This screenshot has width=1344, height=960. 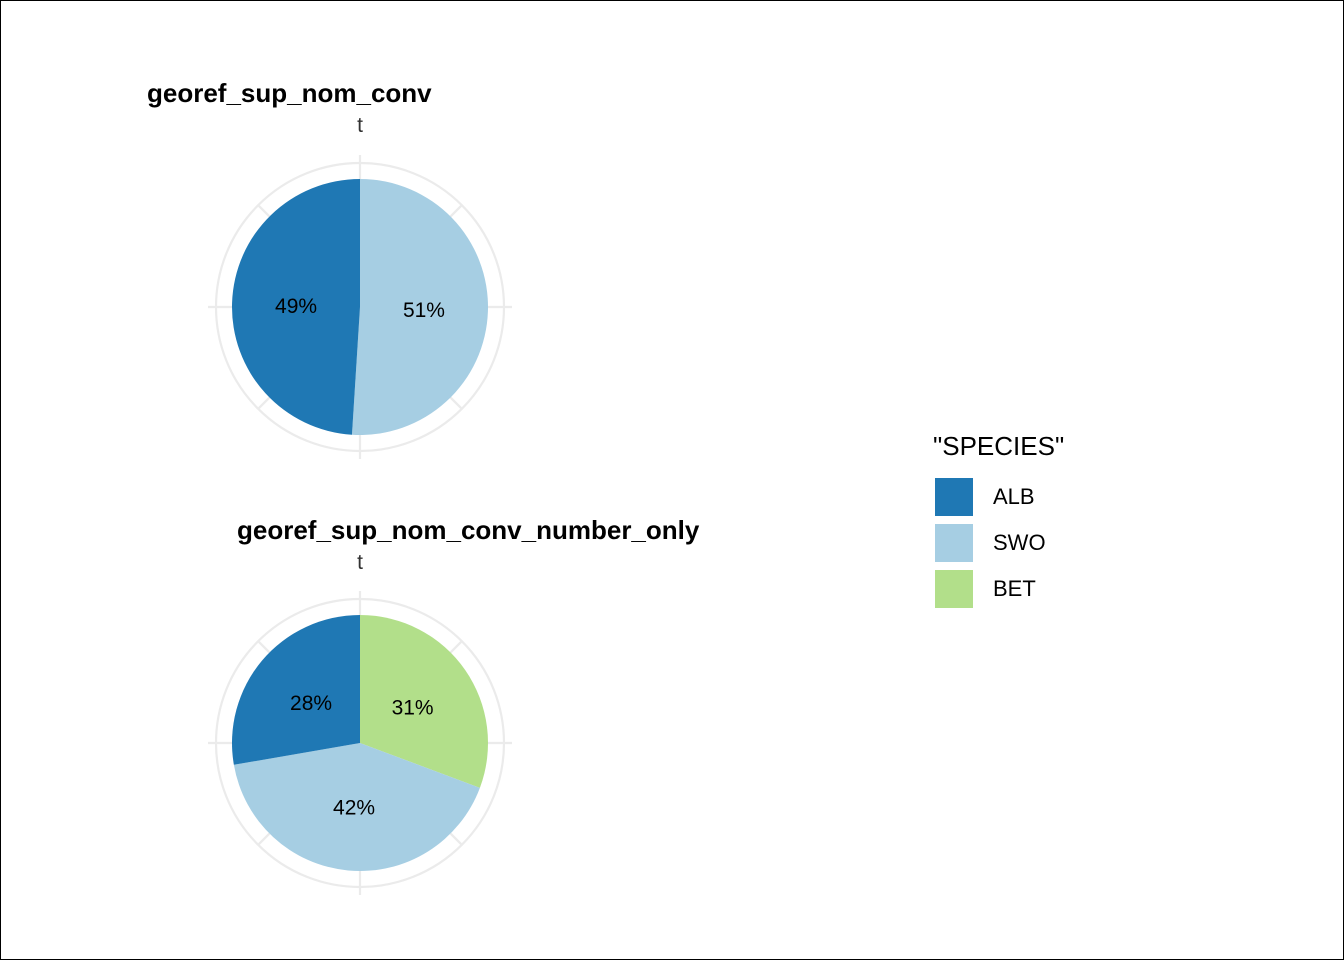 What do you see at coordinates (424, 310) in the screenshot?
I see `slice-label-swo: 51%` at bounding box center [424, 310].